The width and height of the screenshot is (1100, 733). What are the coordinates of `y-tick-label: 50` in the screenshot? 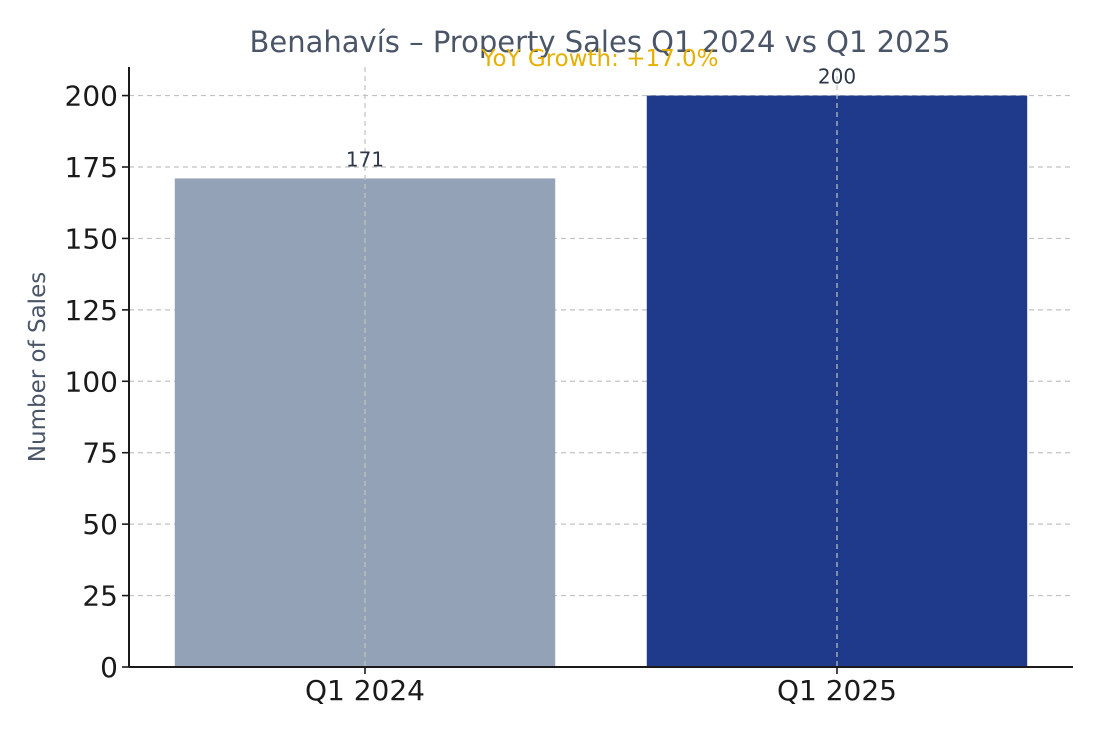 It's located at (100, 524).